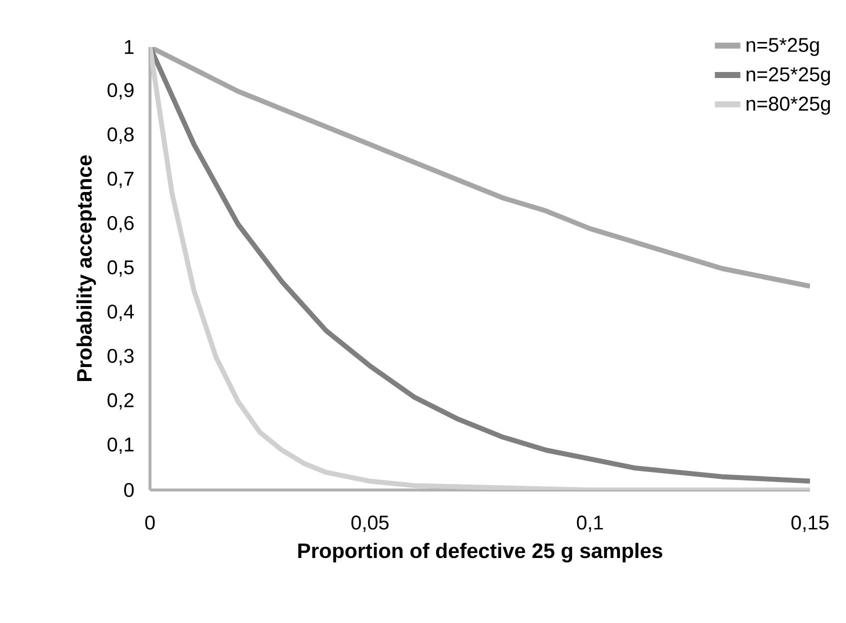 This screenshot has width=846, height=623. Describe the element at coordinates (370, 524) in the screenshot. I see `x-tick-label: 0,05` at that location.